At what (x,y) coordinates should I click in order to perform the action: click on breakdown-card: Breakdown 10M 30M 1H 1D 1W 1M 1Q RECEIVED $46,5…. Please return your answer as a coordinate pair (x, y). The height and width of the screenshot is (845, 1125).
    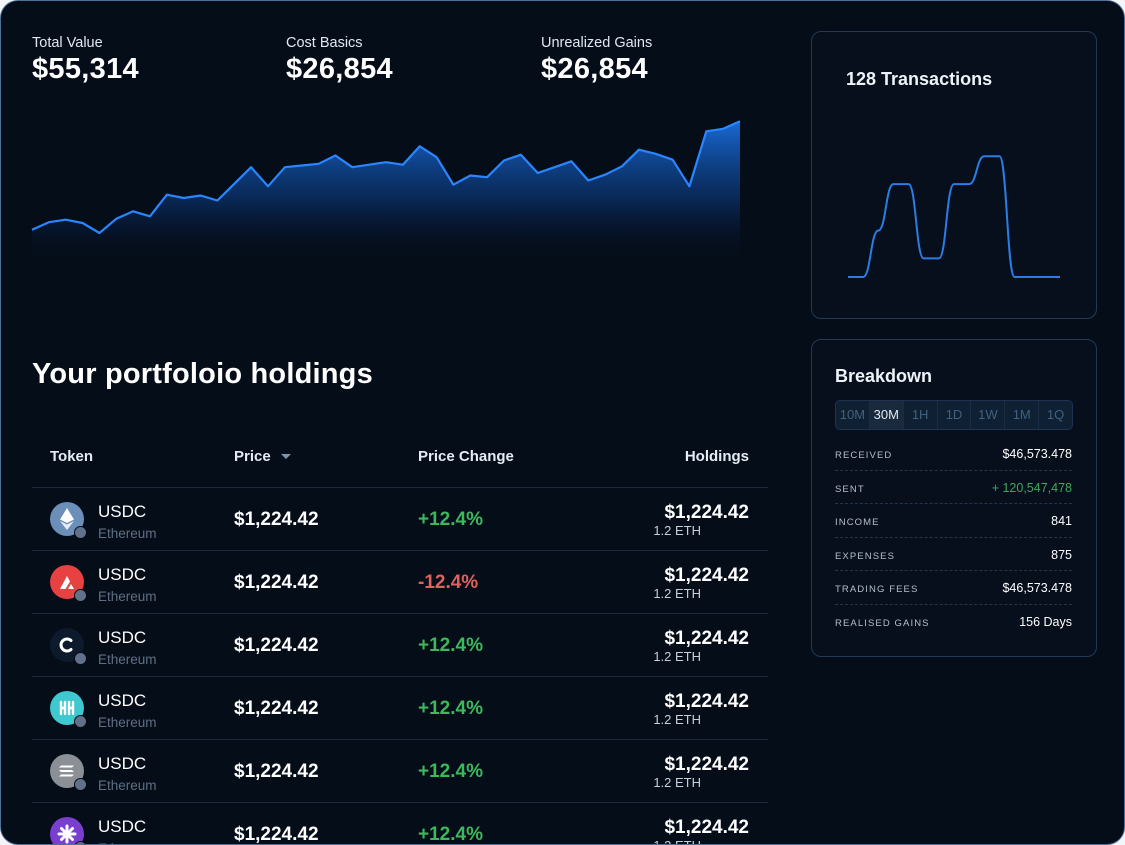
    Looking at the image, I should click on (954, 498).